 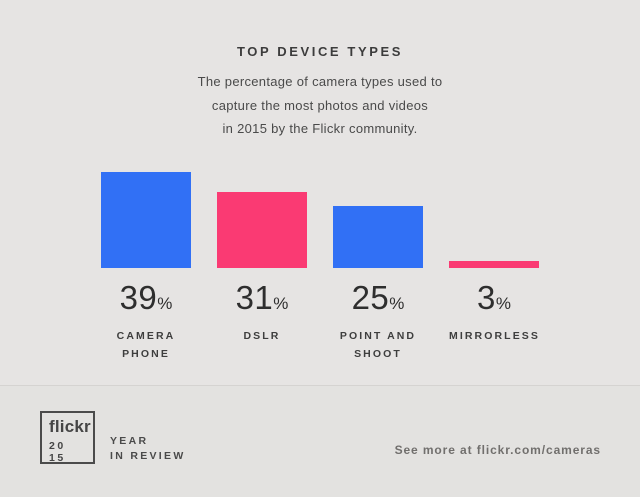 I want to click on percent-number: 39, so click(x=138, y=297).